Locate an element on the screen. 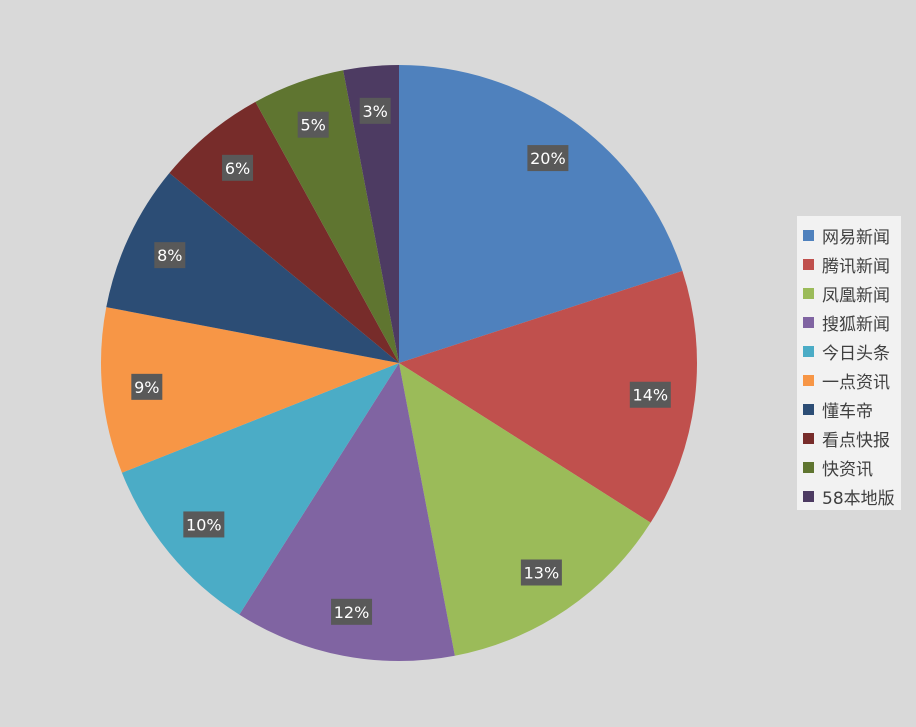  data-label-7: 8% is located at coordinates (170, 255).